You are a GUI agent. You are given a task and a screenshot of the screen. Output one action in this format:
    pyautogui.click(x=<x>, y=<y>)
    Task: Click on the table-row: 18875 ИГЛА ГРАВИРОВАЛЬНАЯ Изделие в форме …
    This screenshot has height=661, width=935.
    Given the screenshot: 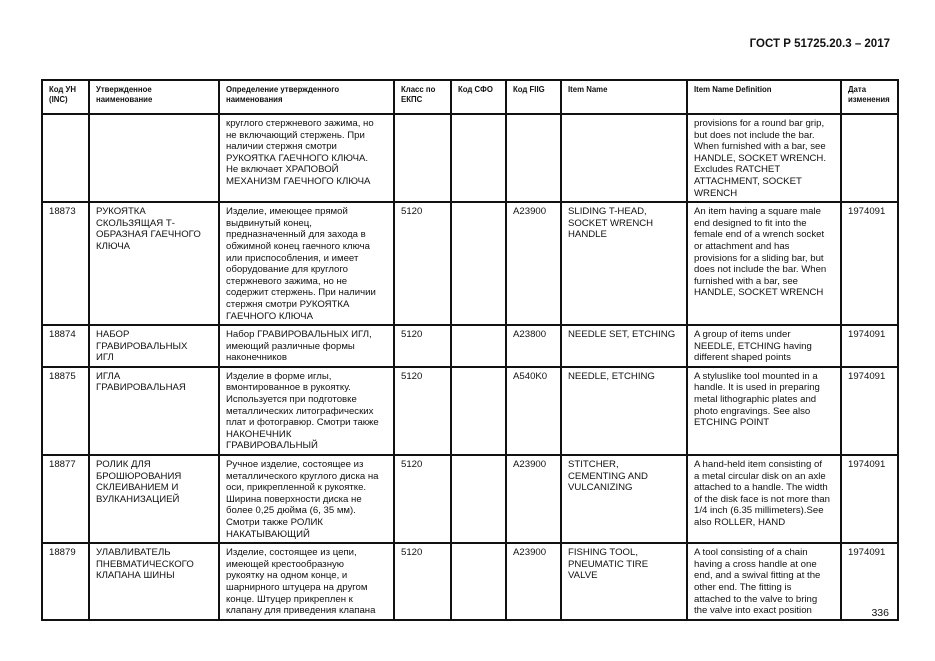 What is the action you would take?
    pyautogui.click(x=470, y=411)
    